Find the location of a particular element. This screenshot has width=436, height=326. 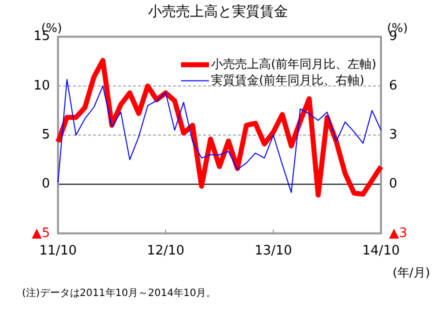

chart-title: 小売売上高と実質賃金 is located at coordinates (218, 12).